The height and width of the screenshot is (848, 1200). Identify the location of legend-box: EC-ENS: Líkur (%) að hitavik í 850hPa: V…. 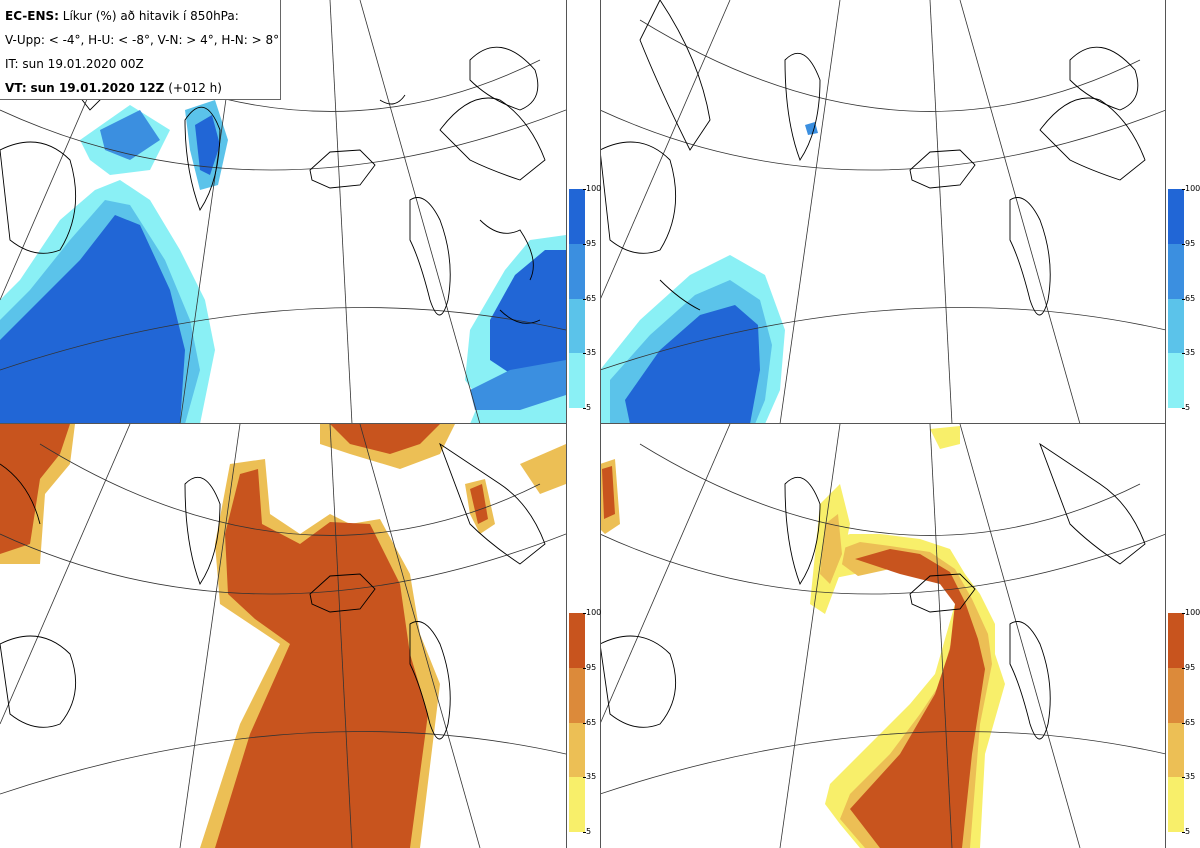
(140, 50).